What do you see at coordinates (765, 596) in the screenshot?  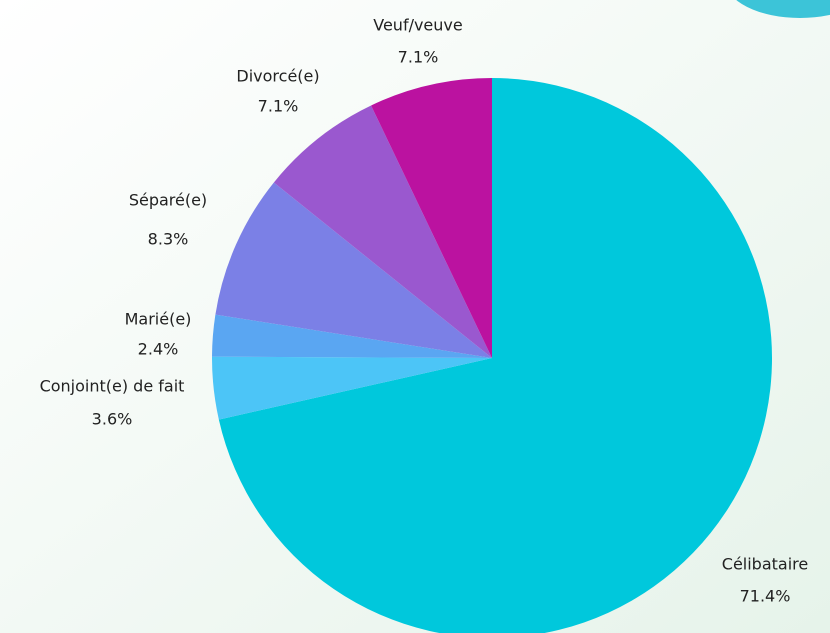 I see `slice-value-label: 71.4%` at bounding box center [765, 596].